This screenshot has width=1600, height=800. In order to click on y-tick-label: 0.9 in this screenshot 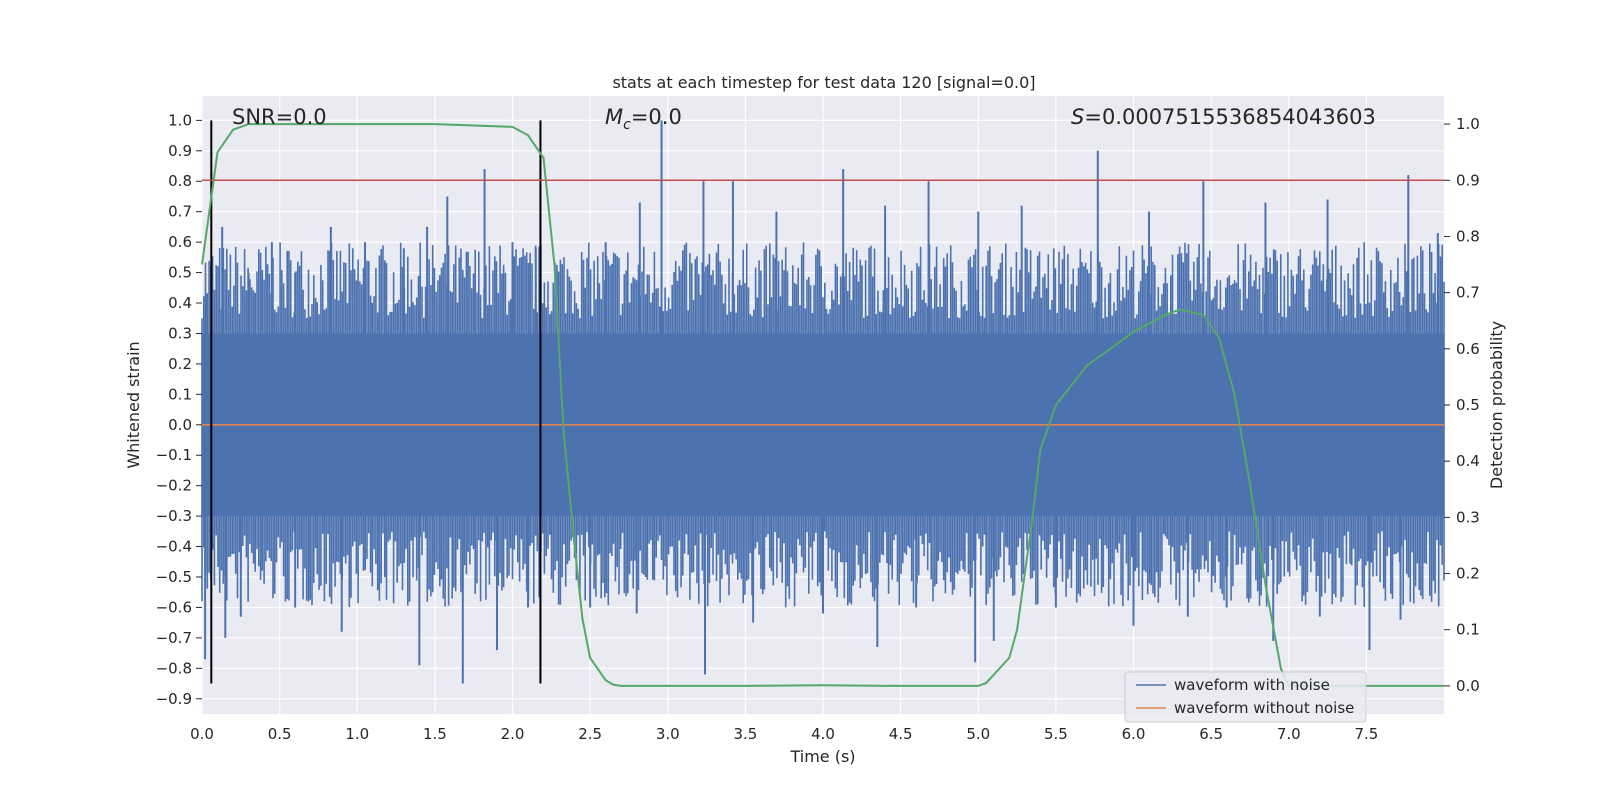, I will do `click(180, 151)`.